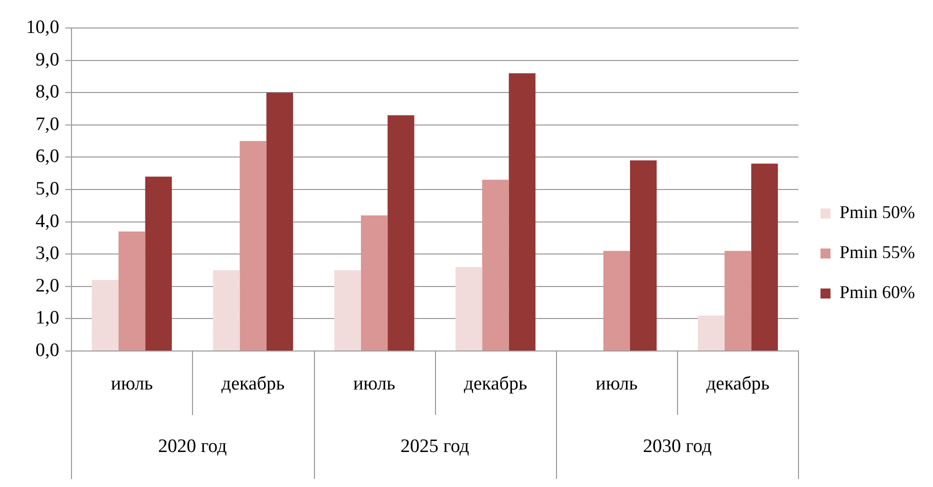  I want to click on y-tick-label: 4,0, so click(48, 221).